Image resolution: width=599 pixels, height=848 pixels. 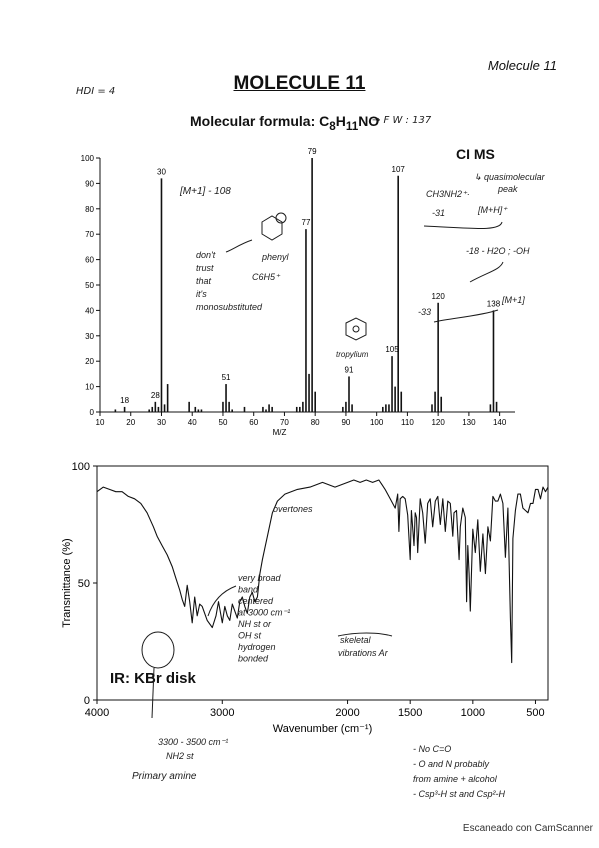 What do you see at coordinates (340, 121) in the screenshot?
I see `formula-h: H` at bounding box center [340, 121].